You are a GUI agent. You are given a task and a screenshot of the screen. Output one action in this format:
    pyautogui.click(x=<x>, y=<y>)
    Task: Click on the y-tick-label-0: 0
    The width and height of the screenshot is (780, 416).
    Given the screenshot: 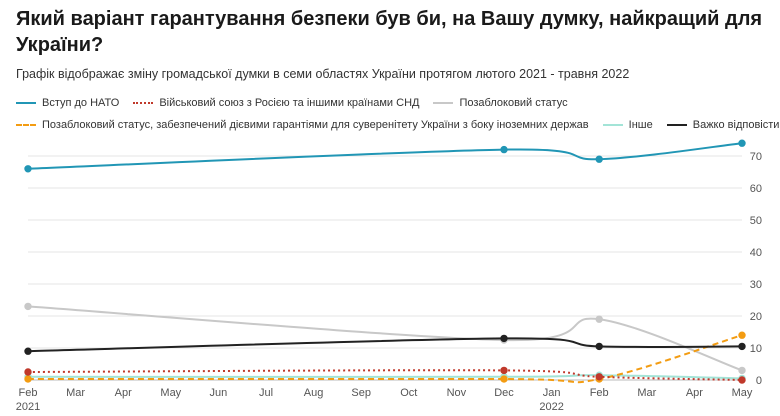 What is the action you would take?
    pyautogui.click(x=759, y=381)
    